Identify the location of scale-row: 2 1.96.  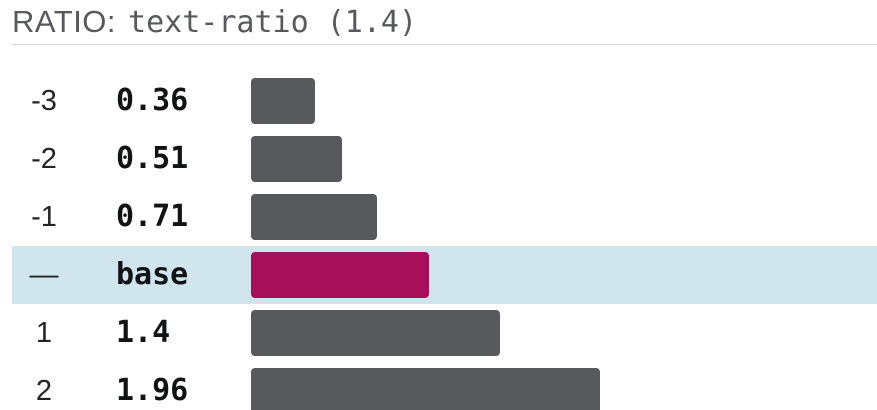
(444, 386).